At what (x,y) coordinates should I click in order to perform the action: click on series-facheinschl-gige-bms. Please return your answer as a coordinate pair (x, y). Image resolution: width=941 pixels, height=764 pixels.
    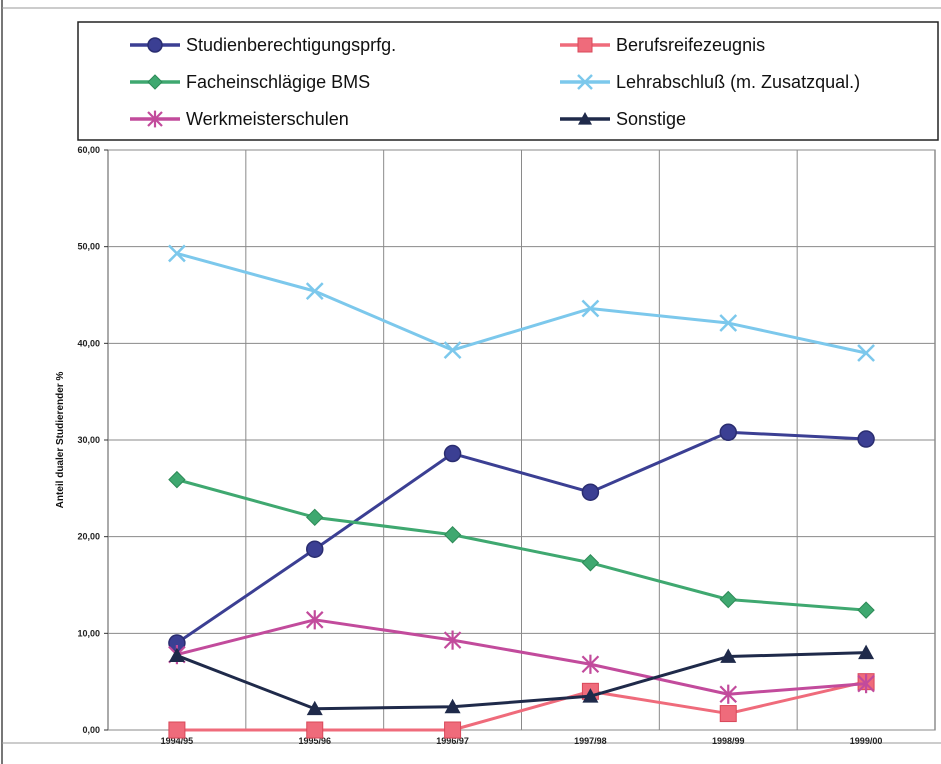
    Looking at the image, I should click on (521, 544).